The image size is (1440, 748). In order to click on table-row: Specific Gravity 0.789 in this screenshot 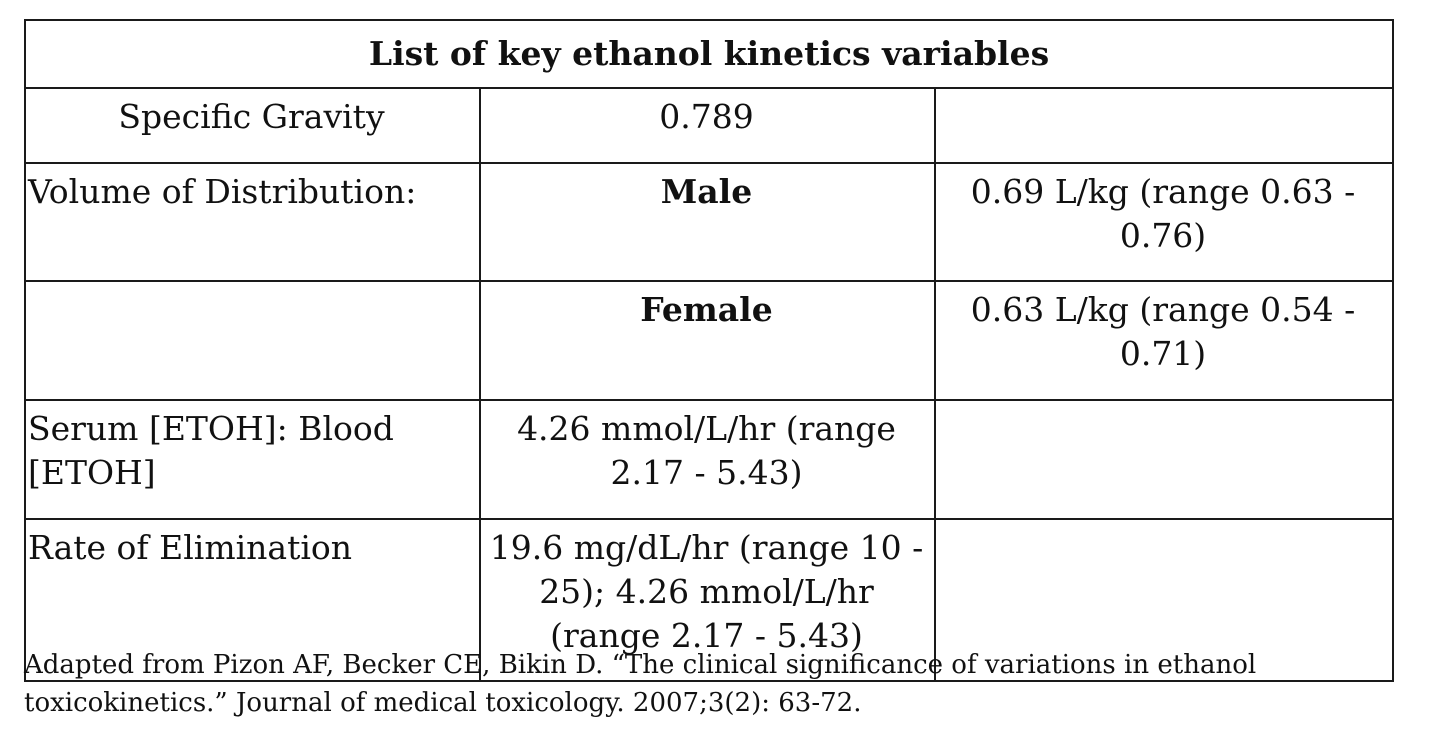, I will do `click(709, 125)`.